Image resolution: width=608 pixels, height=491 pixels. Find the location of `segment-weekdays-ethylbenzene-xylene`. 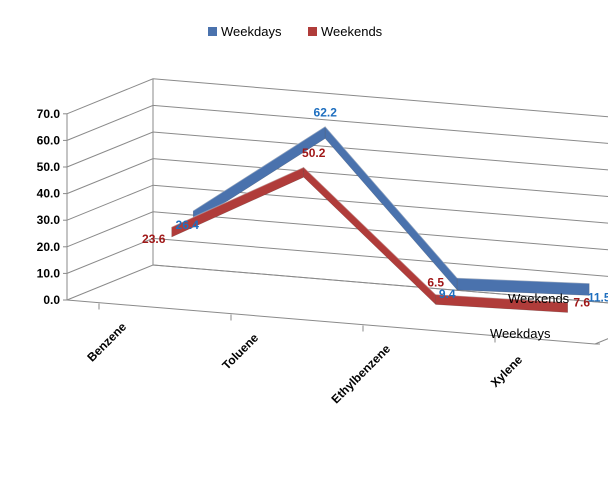

segment-weekdays-ethylbenzene-xylene is located at coordinates (523, 286).